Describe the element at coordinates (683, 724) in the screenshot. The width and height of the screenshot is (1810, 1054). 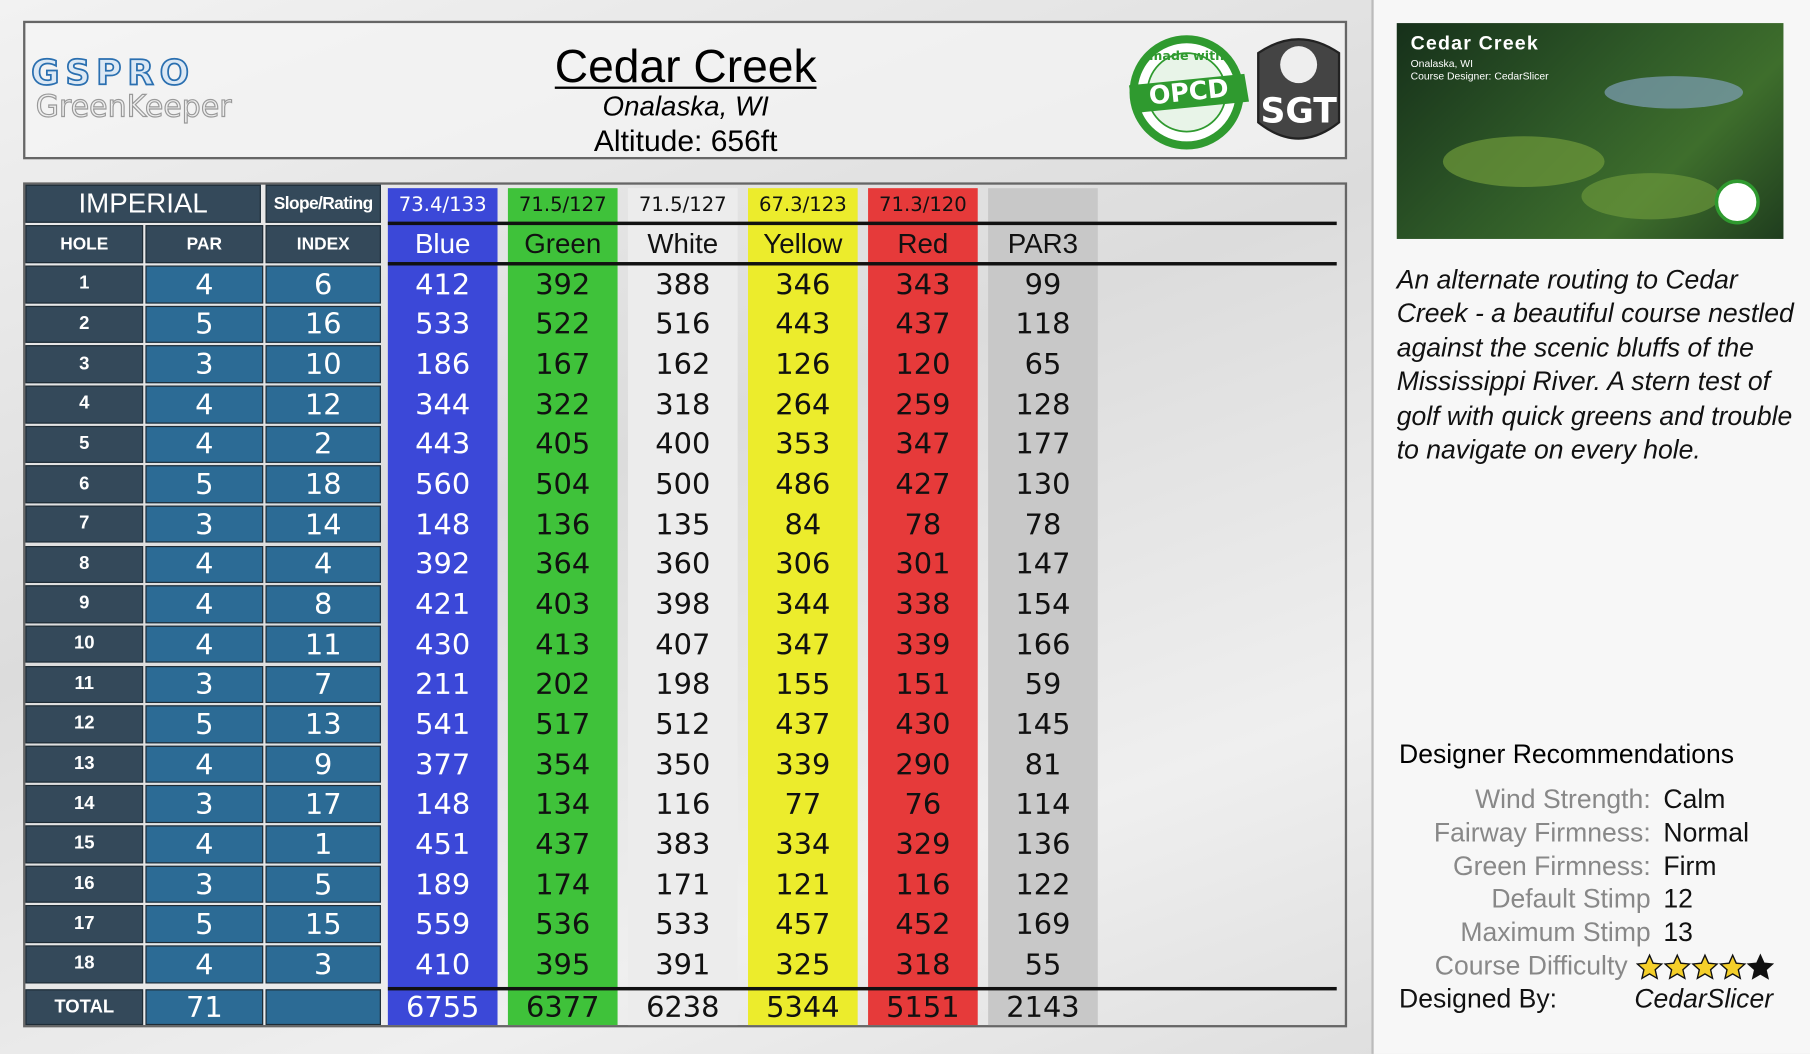
I see `hole-yardage: 512` at that location.